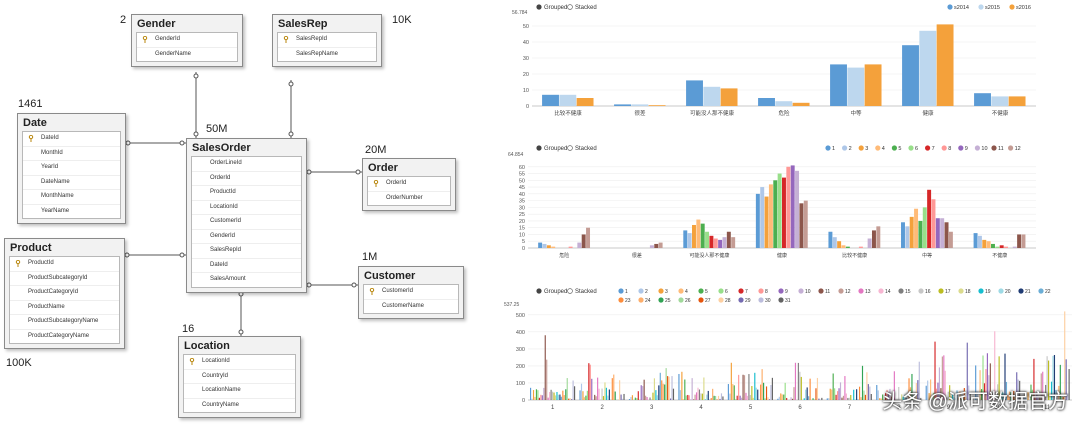 The image size is (1080, 425). What do you see at coordinates (726, 292) in the screenshot?
I see `legend-label: 6` at bounding box center [726, 292].